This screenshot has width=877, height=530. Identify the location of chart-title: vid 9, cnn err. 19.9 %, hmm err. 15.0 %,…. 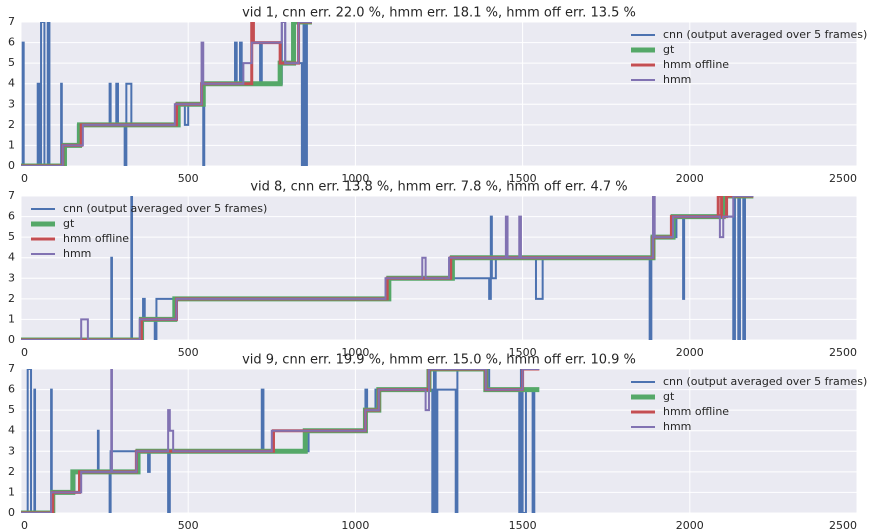
(439, 360).